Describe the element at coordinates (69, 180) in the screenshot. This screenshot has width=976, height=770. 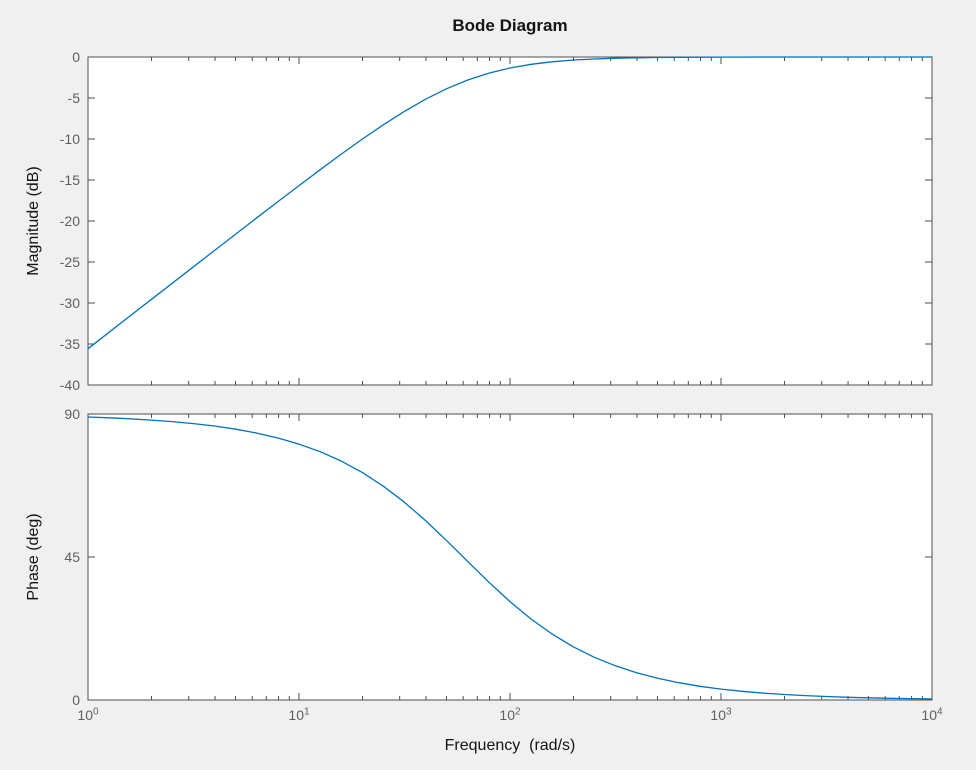
I see `magnitude-y-tick-label: -15` at that location.